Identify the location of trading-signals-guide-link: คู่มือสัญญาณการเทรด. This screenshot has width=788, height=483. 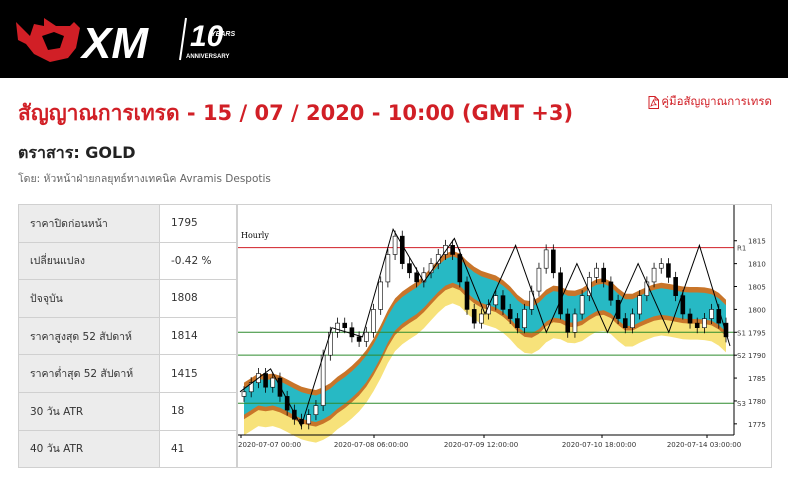
(710, 102).